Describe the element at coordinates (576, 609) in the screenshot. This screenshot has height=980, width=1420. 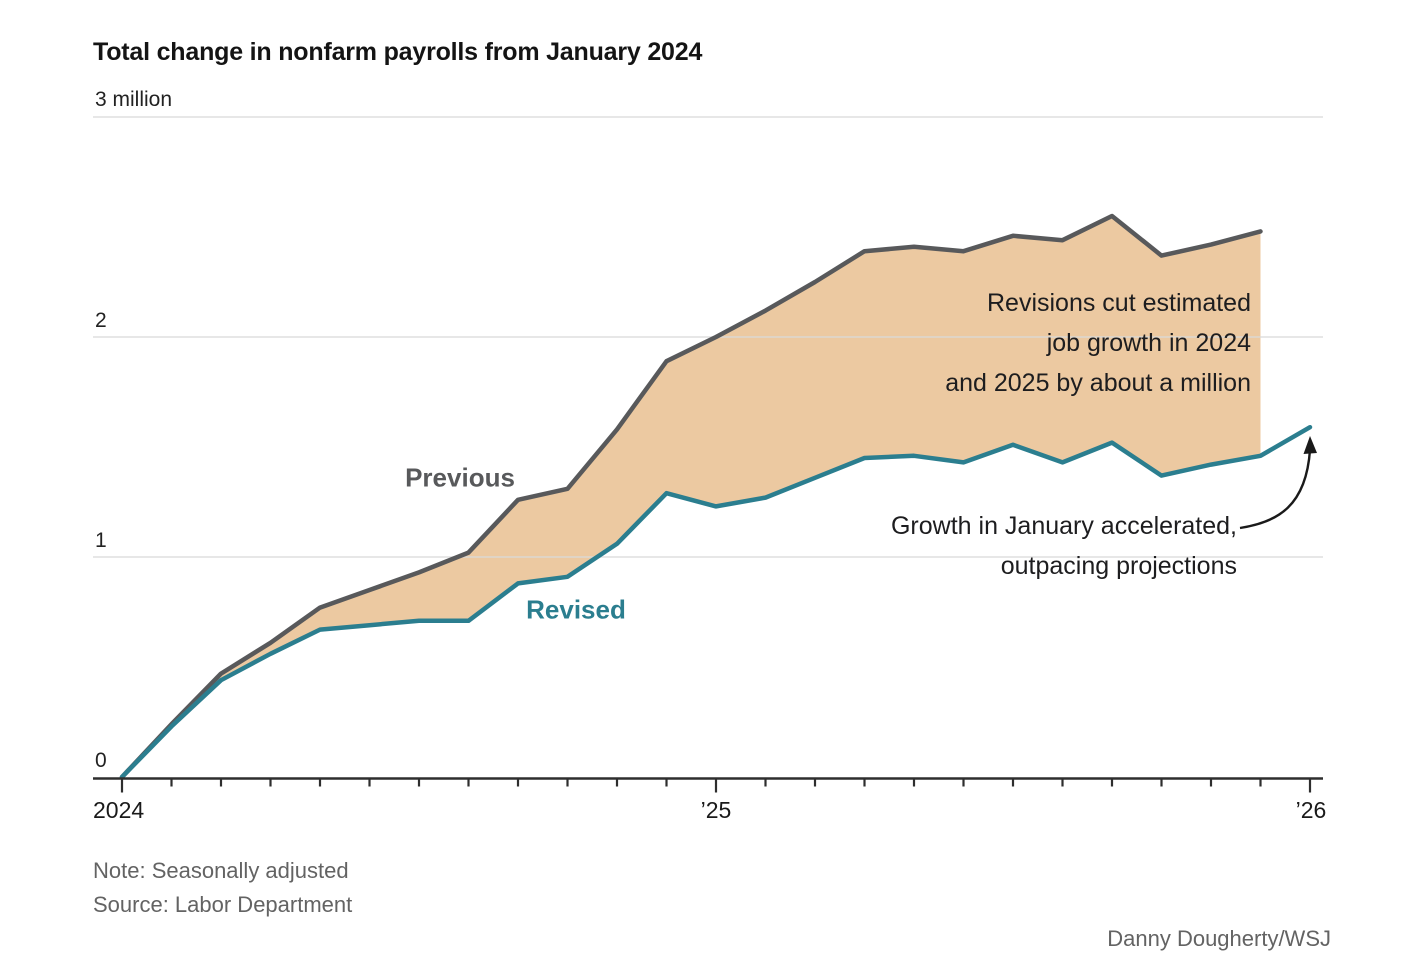
I see `revised-series-label: Revised` at that location.